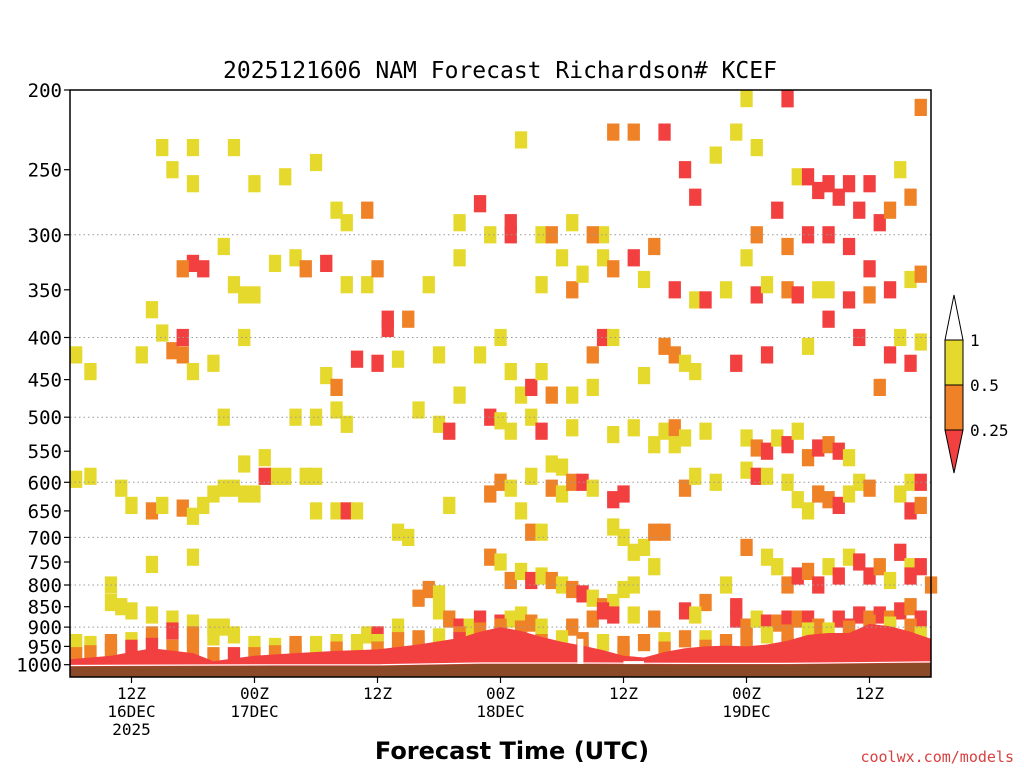 This screenshot has width=1024, height=768. What do you see at coordinates (500, 664) in the screenshot?
I see `ground-edge` at bounding box center [500, 664].